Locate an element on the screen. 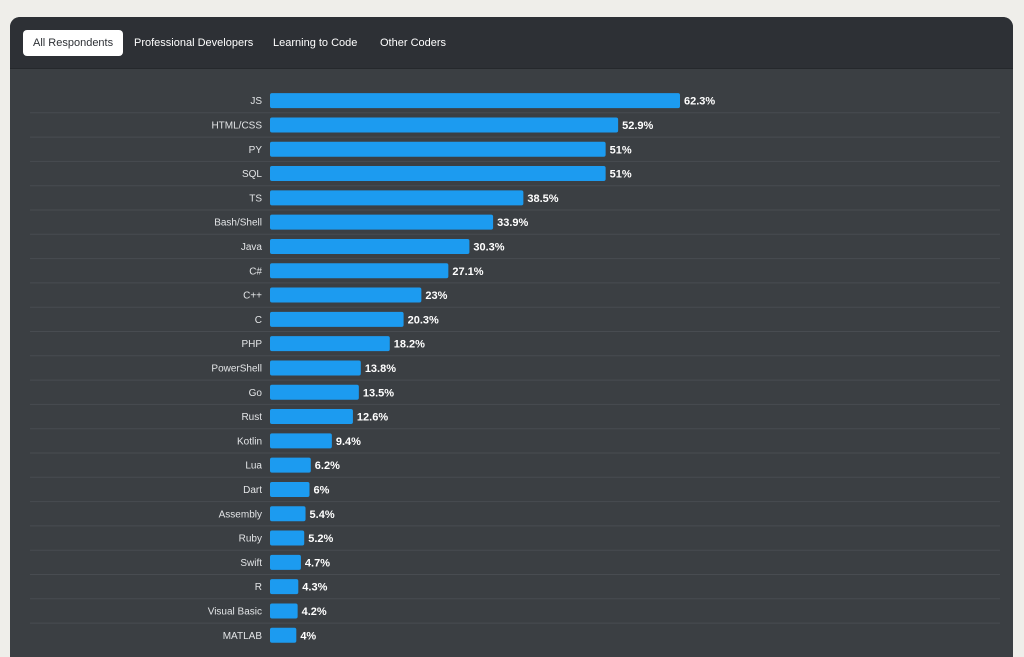 This screenshot has width=1024, height=657. category-label-matlab: MATLAB is located at coordinates (243, 636).